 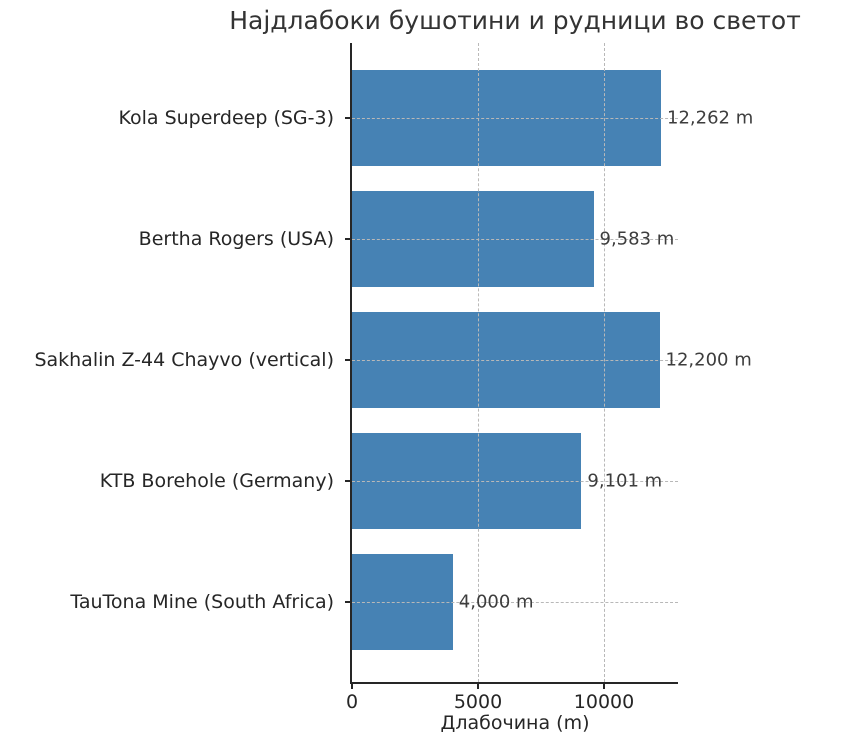 I want to click on value-label: 9,101 m, so click(x=625, y=481).